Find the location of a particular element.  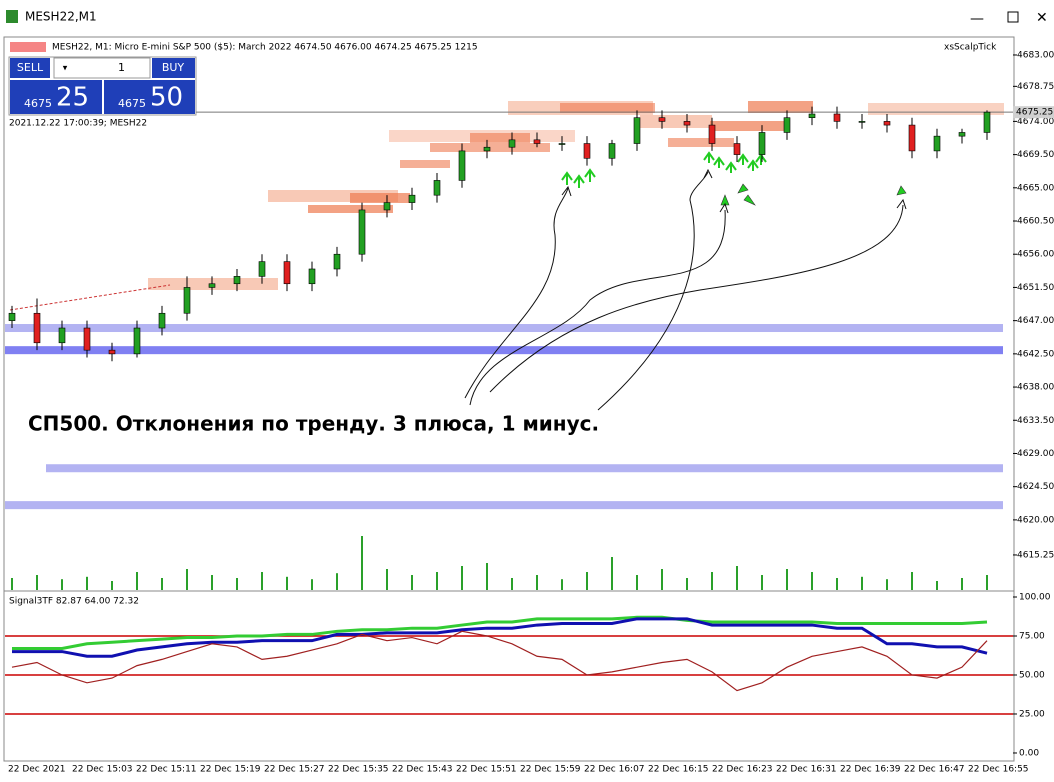

y-tick-label: 4656.00 is located at coordinates (1035, 255).